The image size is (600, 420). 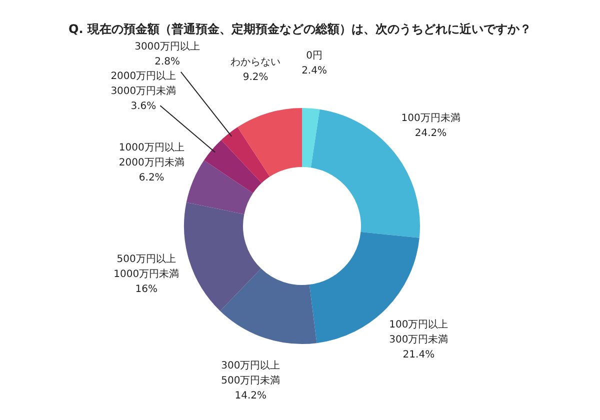 What do you see at coordinates (147, 266) in the screenshot?
I see `slice-label: 500万円以上 1000万円未満` at bounding box center [147, 266].